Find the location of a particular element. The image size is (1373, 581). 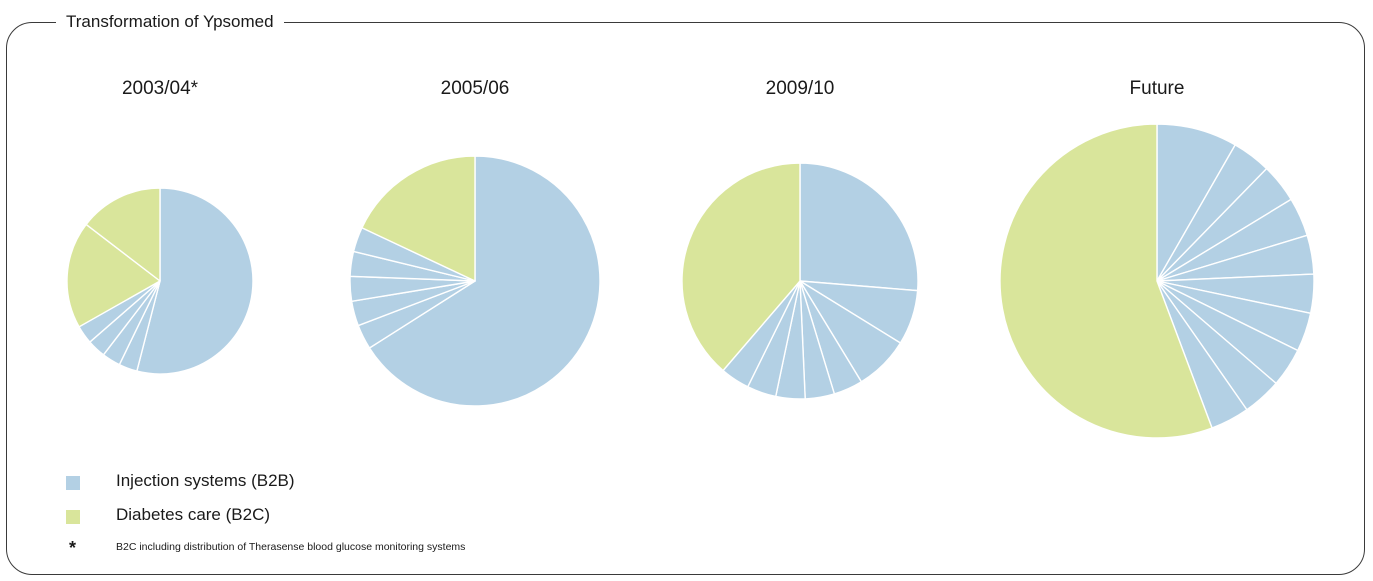

chart-title: Transformation of Ypsomed is located at coordinates (170, 22).